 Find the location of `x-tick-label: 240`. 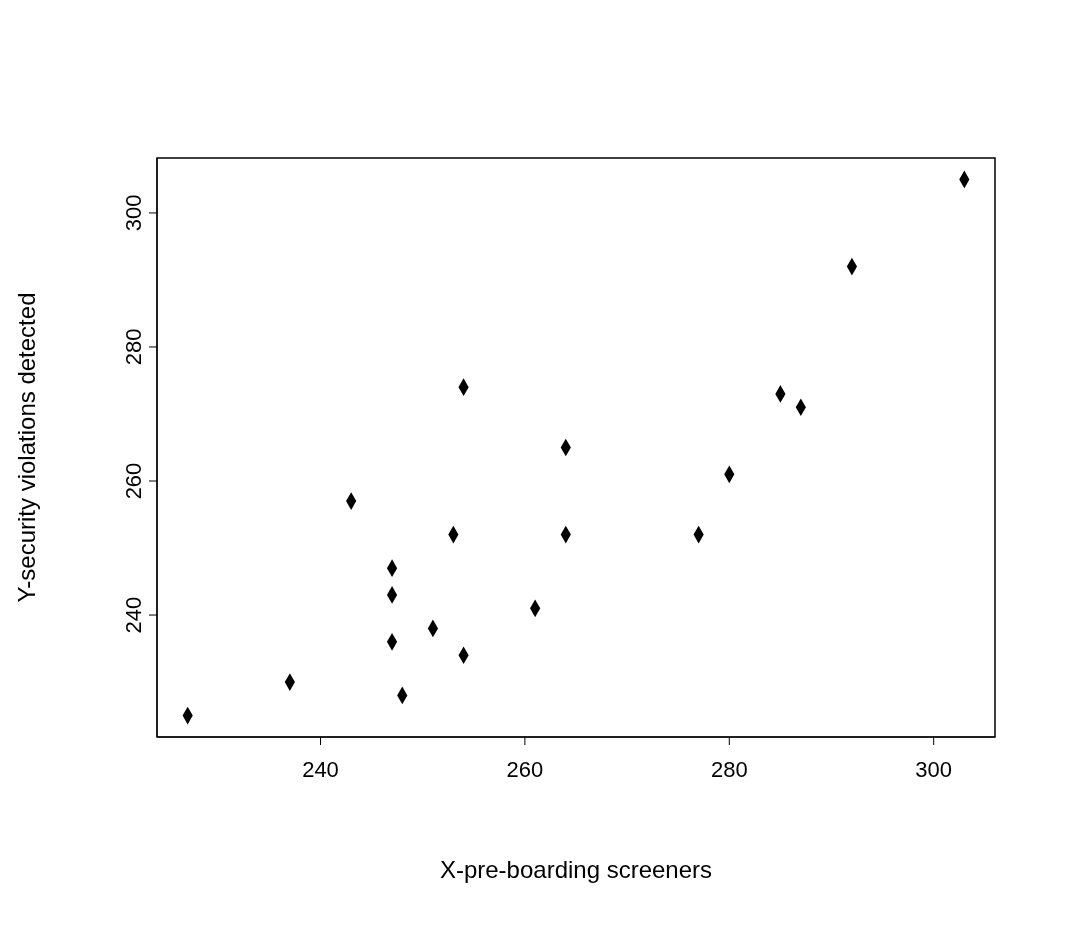

x-tick-label: 240 is located at coordinates (320, 769).